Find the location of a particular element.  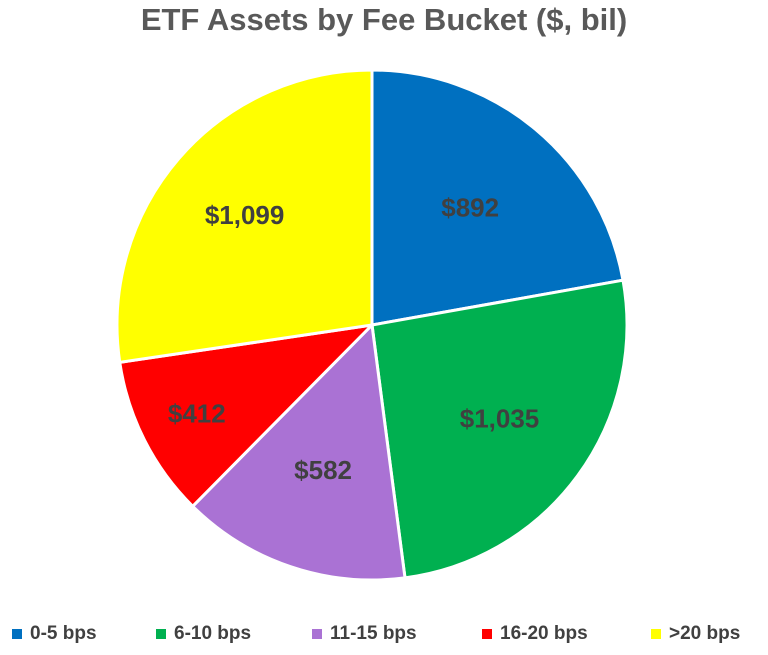

legend-label: >20 bps is located at coordinates (705, 633).